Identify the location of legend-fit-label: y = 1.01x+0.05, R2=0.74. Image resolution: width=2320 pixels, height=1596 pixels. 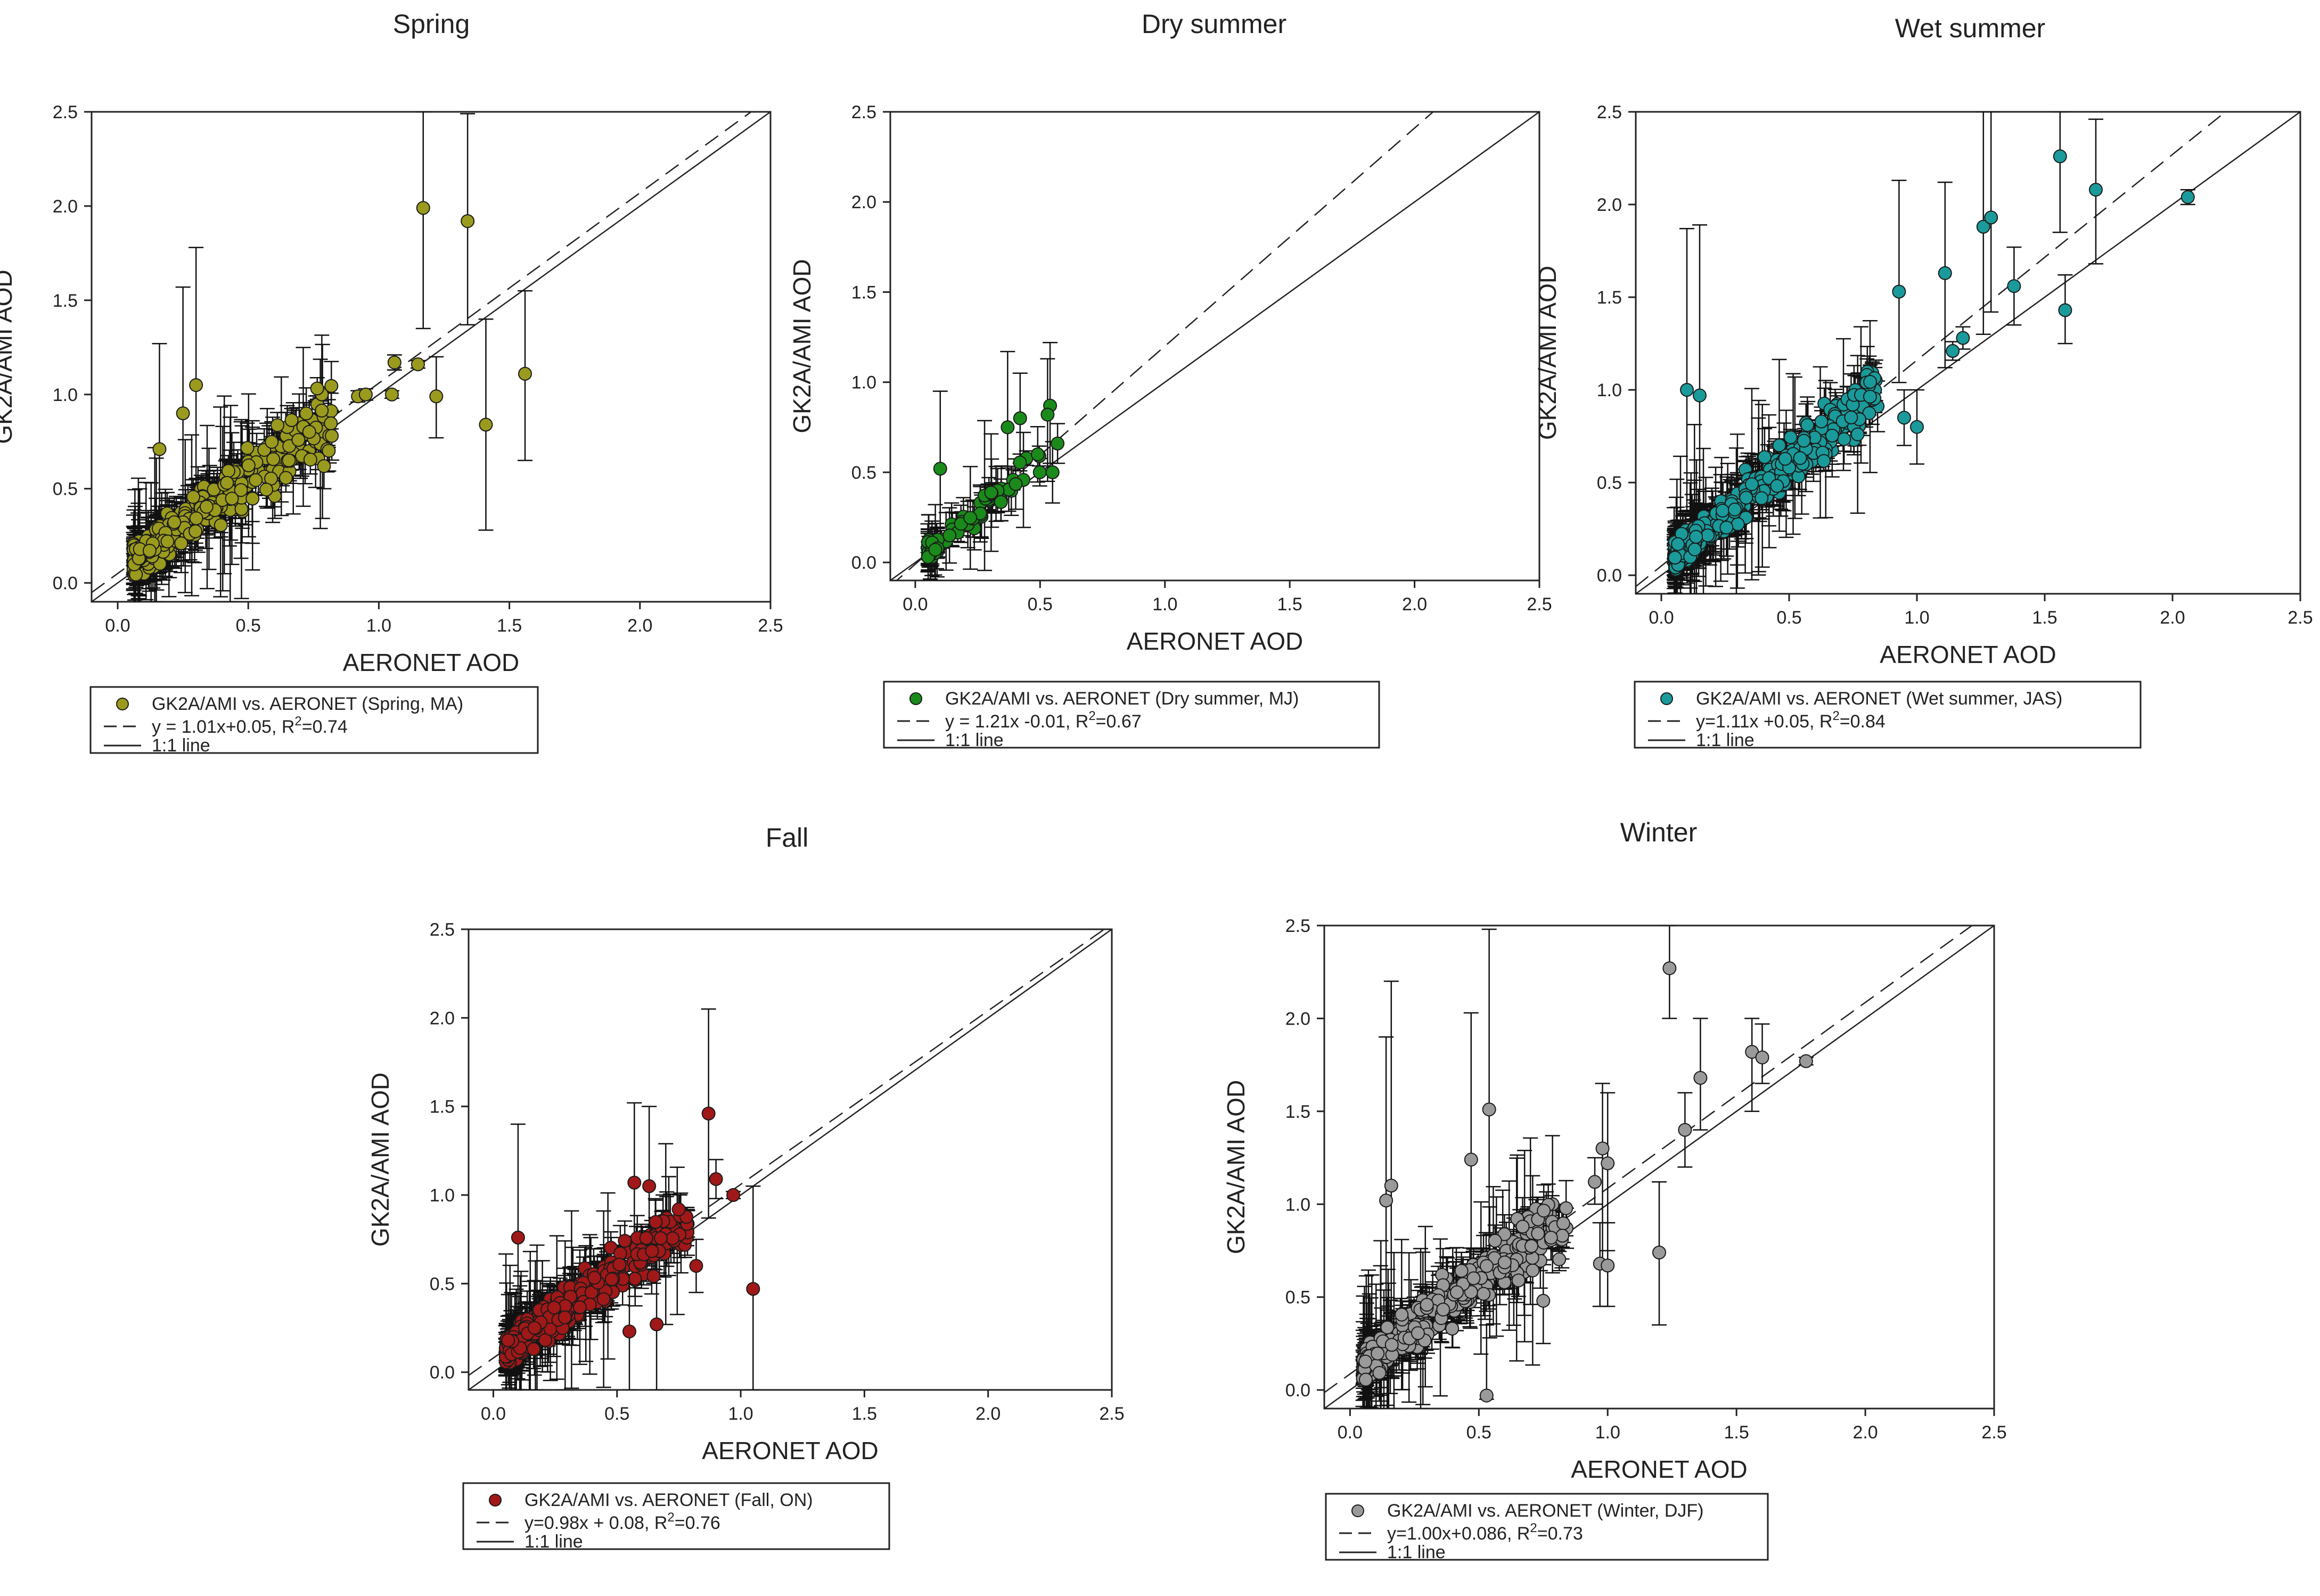
(250, 725).